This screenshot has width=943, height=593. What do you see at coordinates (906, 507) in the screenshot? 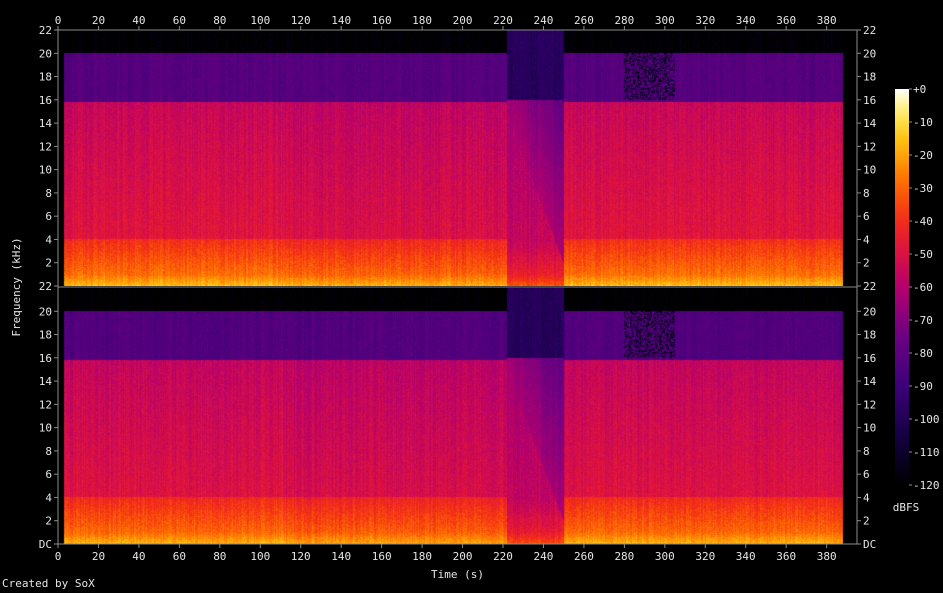
I see `colorbar-label: dBFS` at bounding box center [906, 507].